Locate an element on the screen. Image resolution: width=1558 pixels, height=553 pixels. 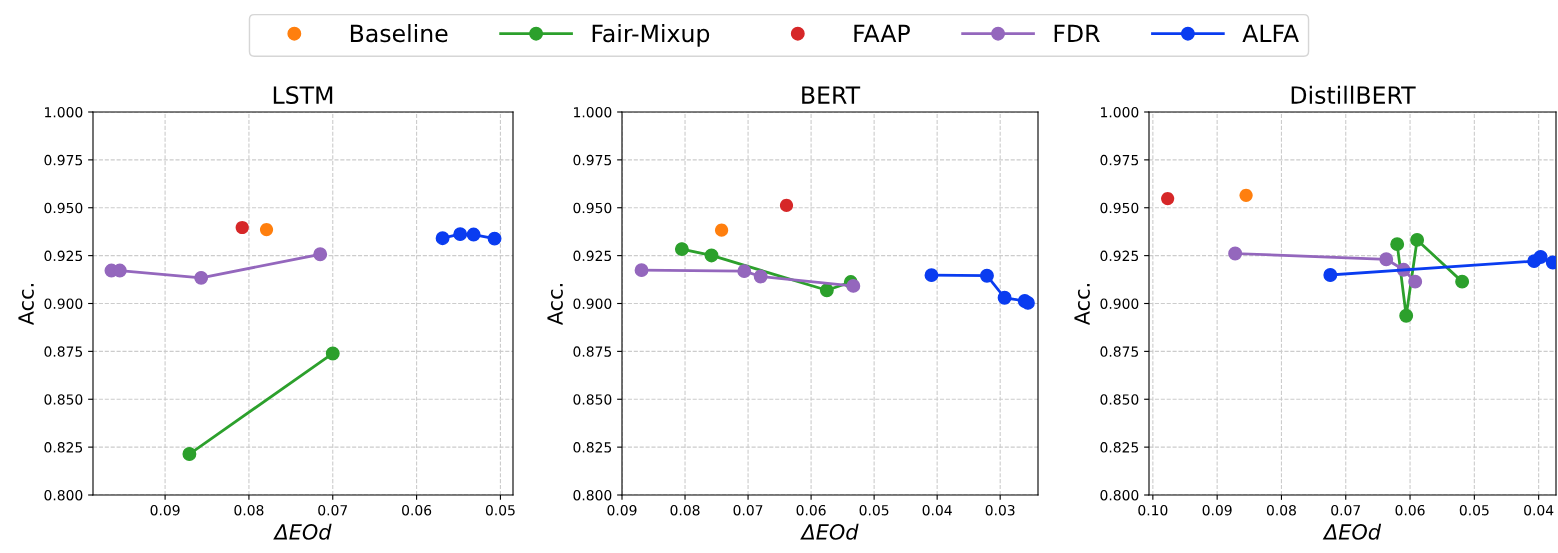
chart-title: LSTM is located at coordinates (303, 95).